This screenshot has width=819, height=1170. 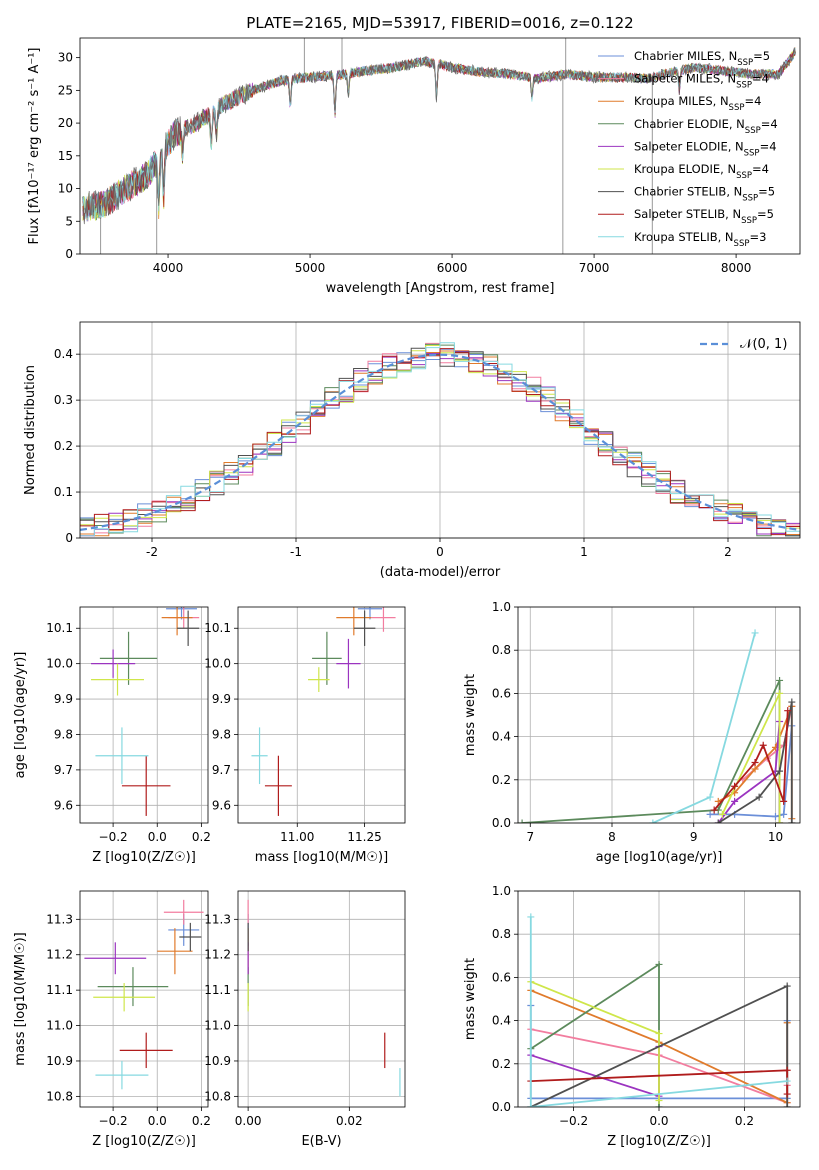 What do you see at coordinates (65, 58) in the screenshot?
I see `y-tick-label: 30` at bounding box center [65, 58].